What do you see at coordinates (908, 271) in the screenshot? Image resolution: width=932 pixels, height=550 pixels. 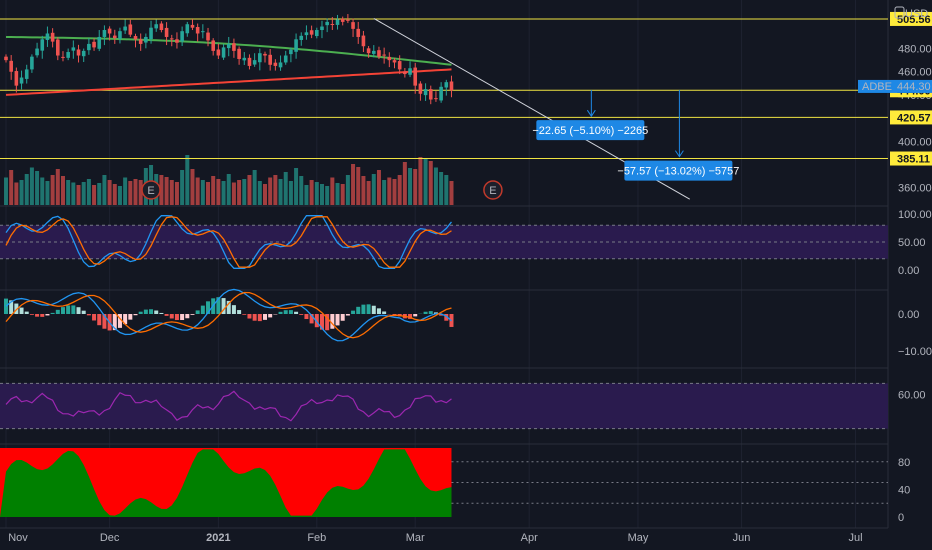 I see `stochastic-axis-tick: 0.00` at bounding box center [908, 271].